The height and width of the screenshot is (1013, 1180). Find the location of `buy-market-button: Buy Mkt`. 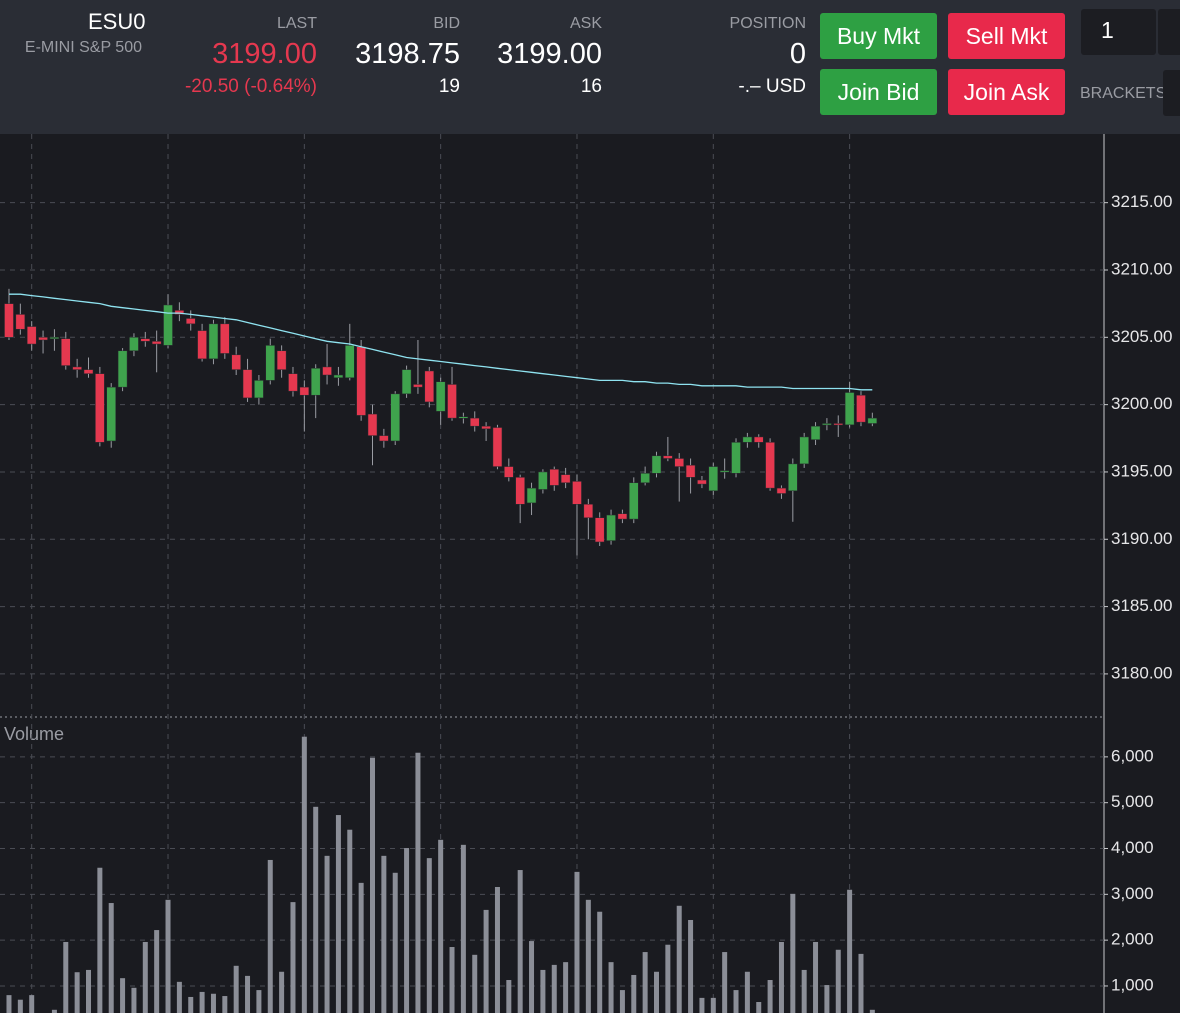

buy-market-button: Buy Mkt is located at coordinates (878, 36).